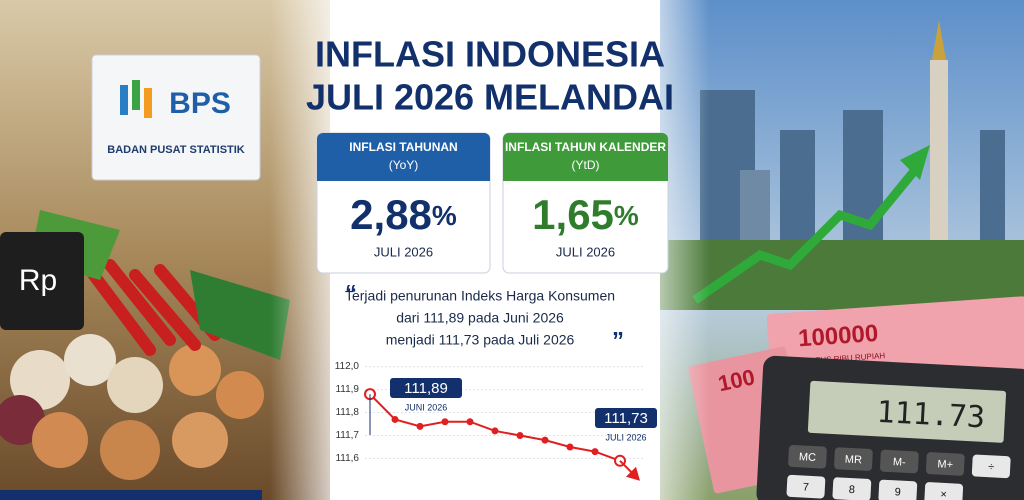  What do you see at coordinates (625, 437) in the screenshot?
I see `annotation-label: JULI 2026` at bounding box center [625, 437].